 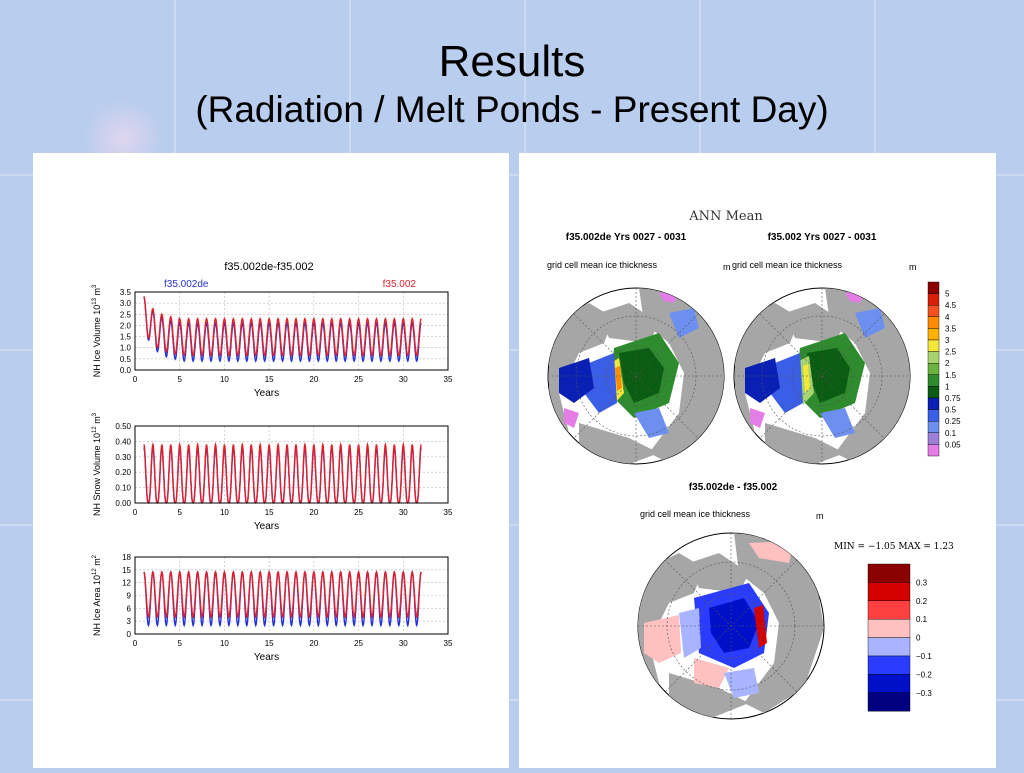 What do you see at coordinates (922, 619) in the screenshot?
I see `diff-legend-label: 0.1` at bounding box center [922, 619].